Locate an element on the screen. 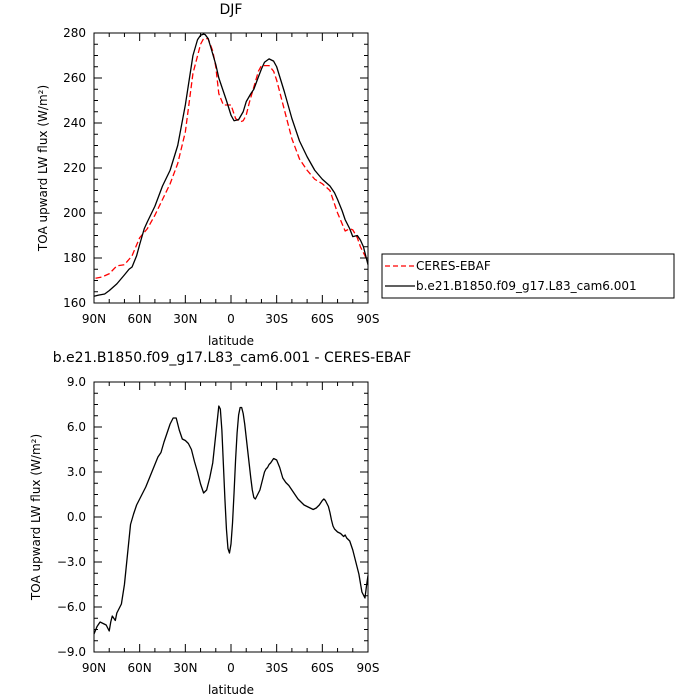 The width and height of the screenshot is (700, 700). top-plot-lines is located at coordinates (231, 165).